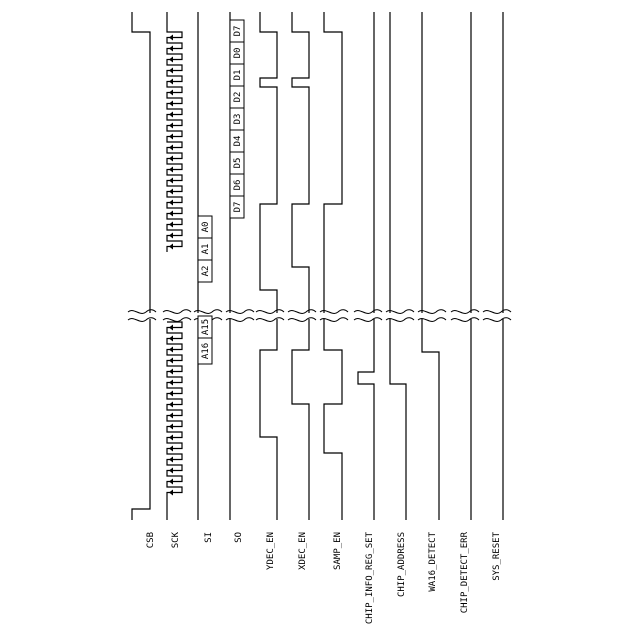 This screenshot has width=640, height=640. What do you see at coordinates (366, 266) in the screenshot?
I see `wave-chip-info-reg-set` at bounding box center [366, 266].